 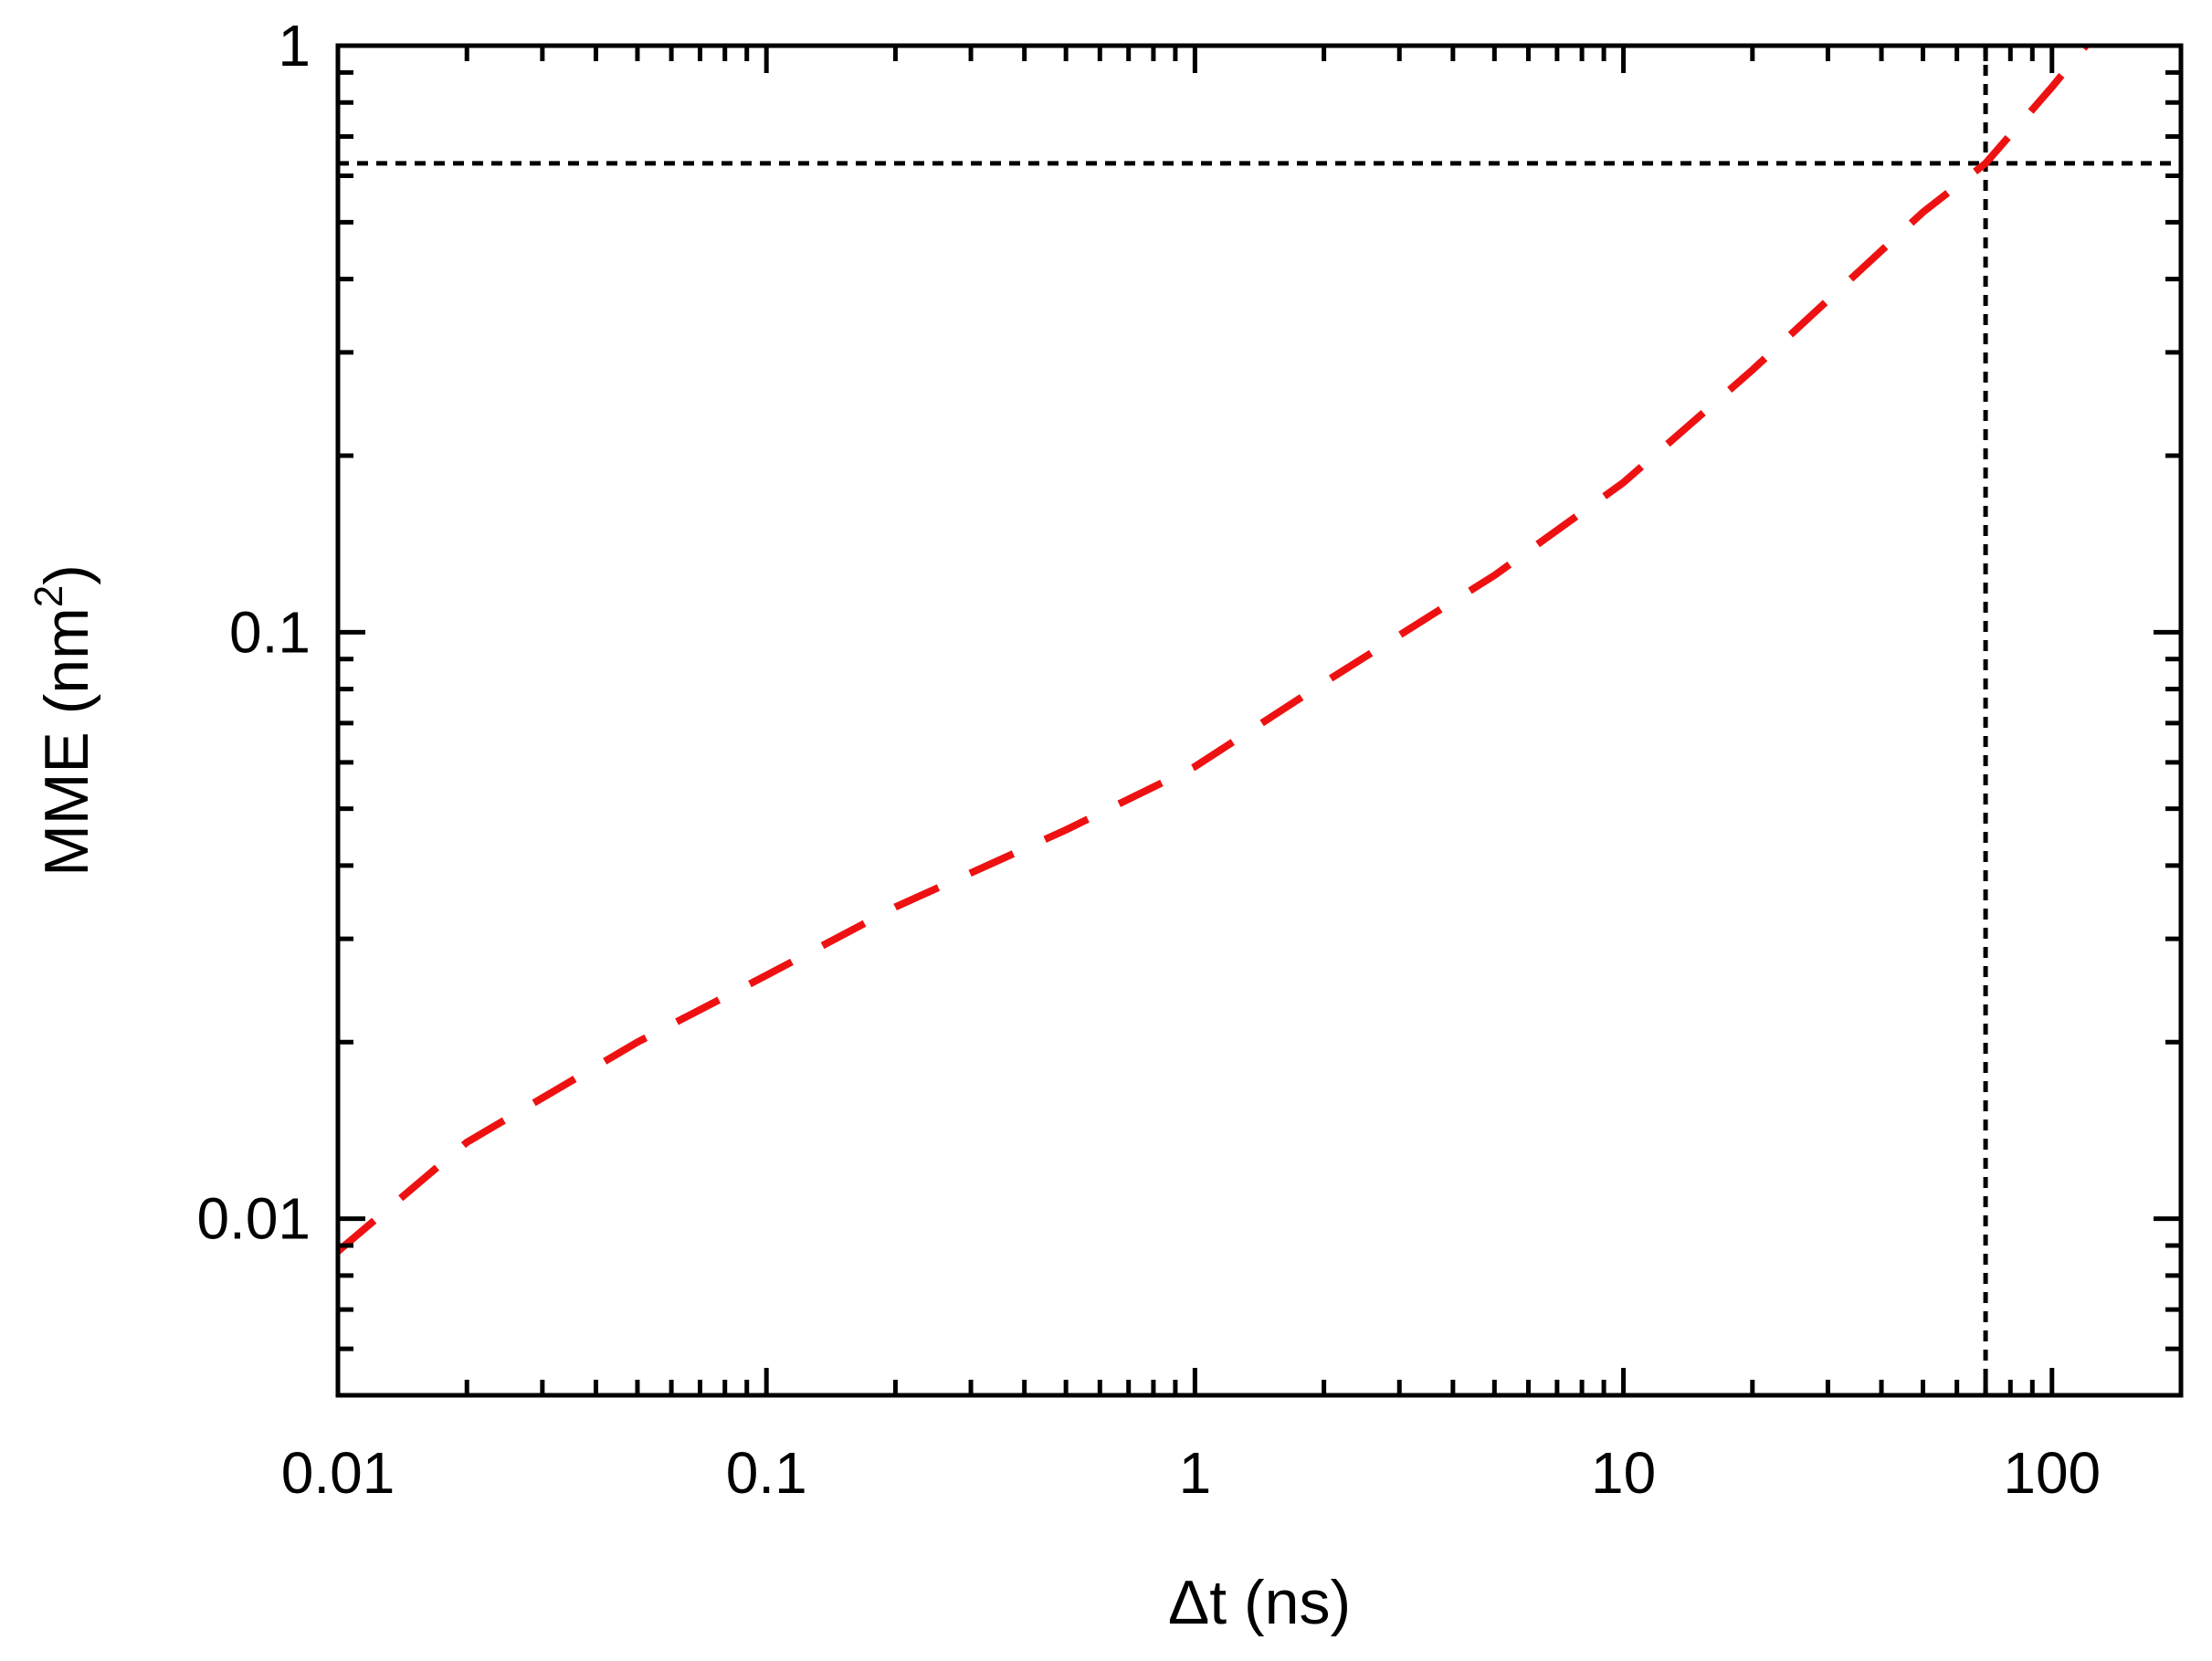 I want to click on x-tick-label: 1, so click(x=1195, y=1473).